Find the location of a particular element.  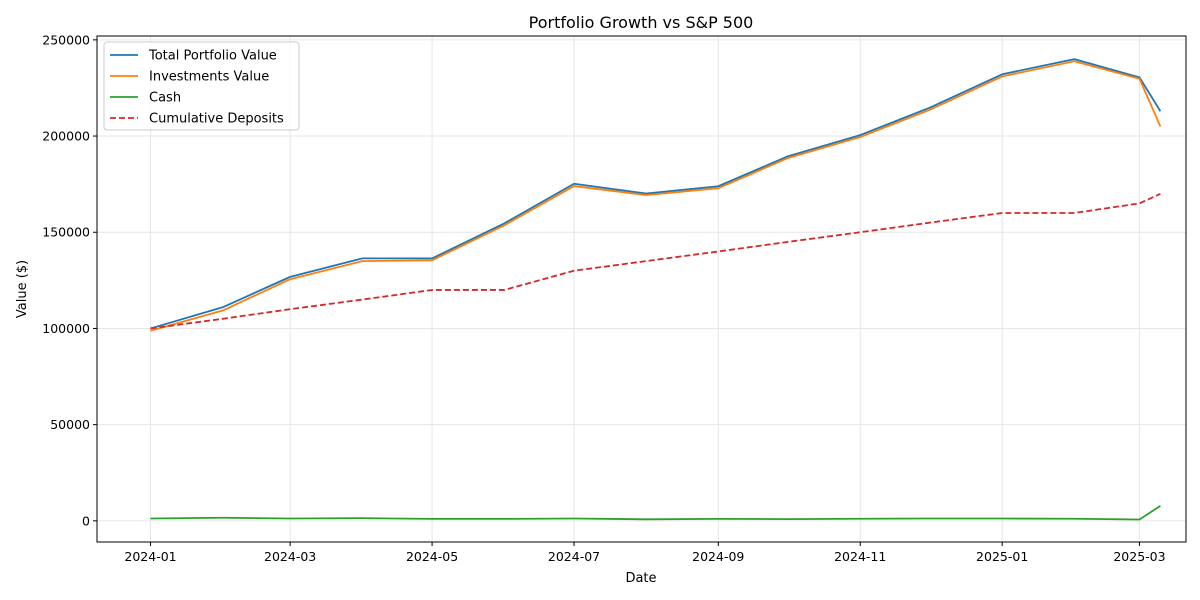

y-axis-label: Value ($) is located at coordinates (22, 289).